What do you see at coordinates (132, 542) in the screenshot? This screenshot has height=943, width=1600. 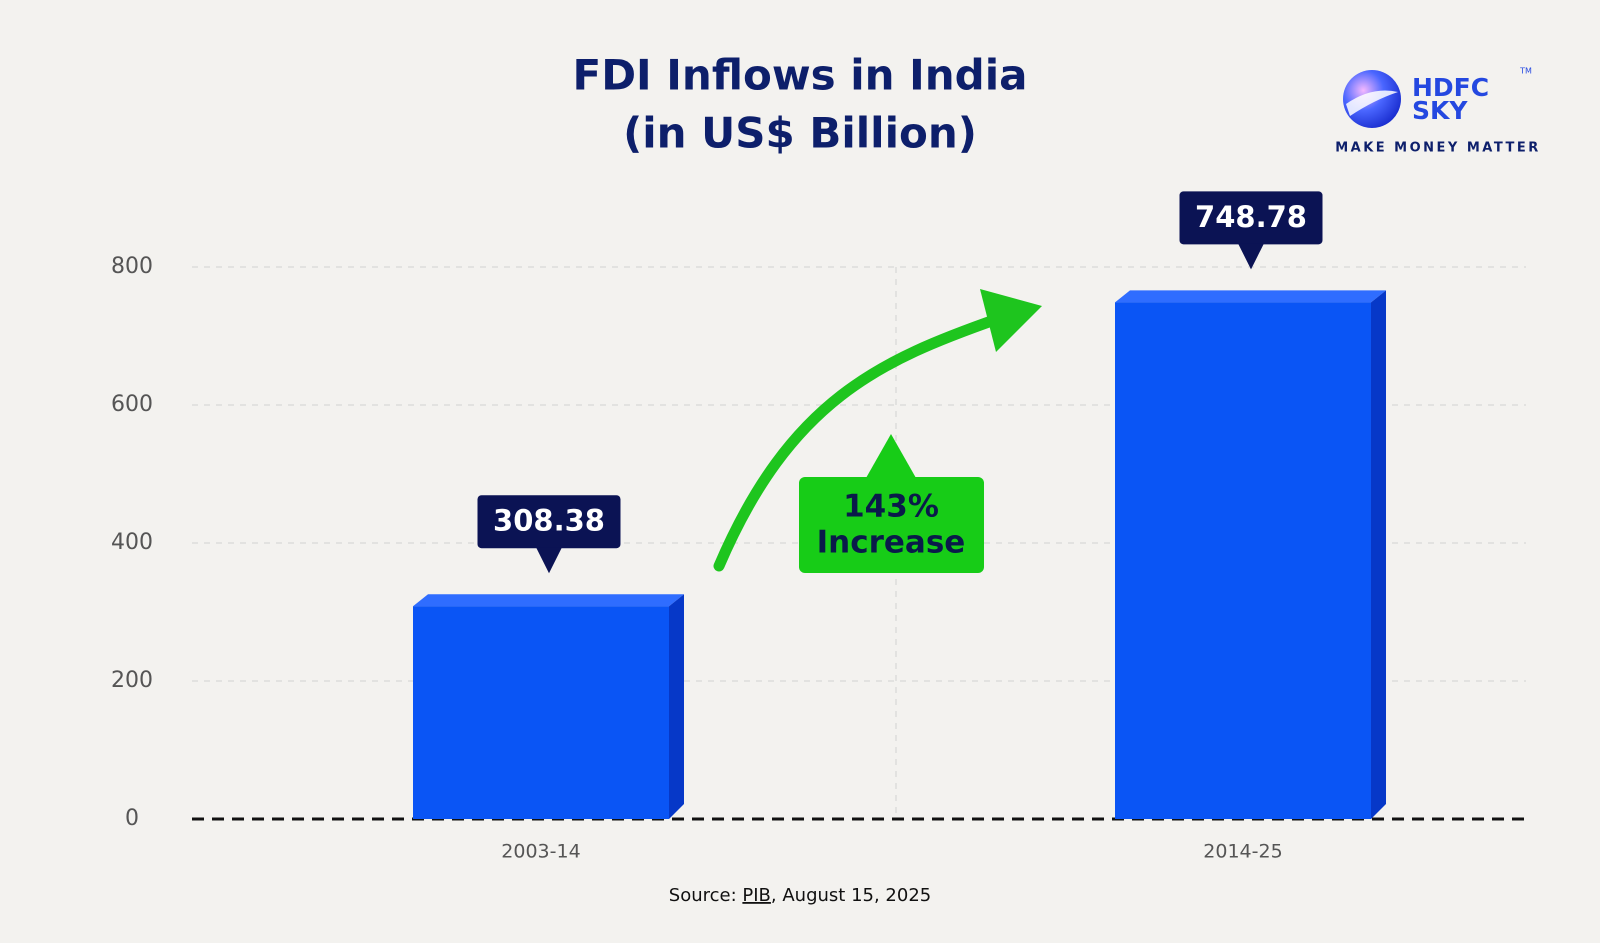 I see `y-tick-label: 400` at bounding box center [132, 542].